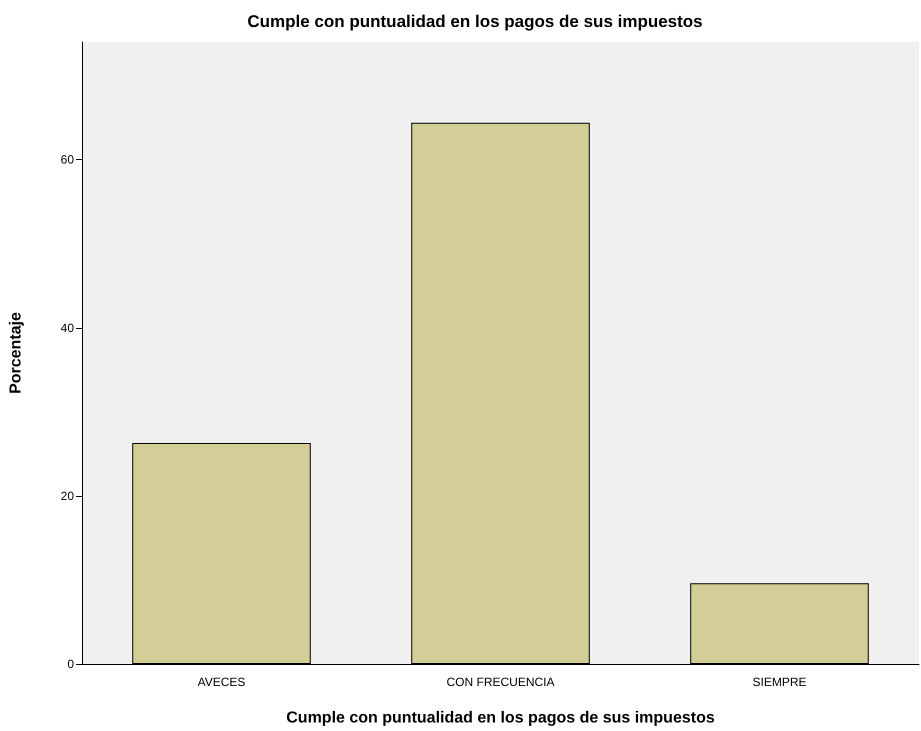  I want to click on y-axis-title: Porcentaje, so click(16, 353).